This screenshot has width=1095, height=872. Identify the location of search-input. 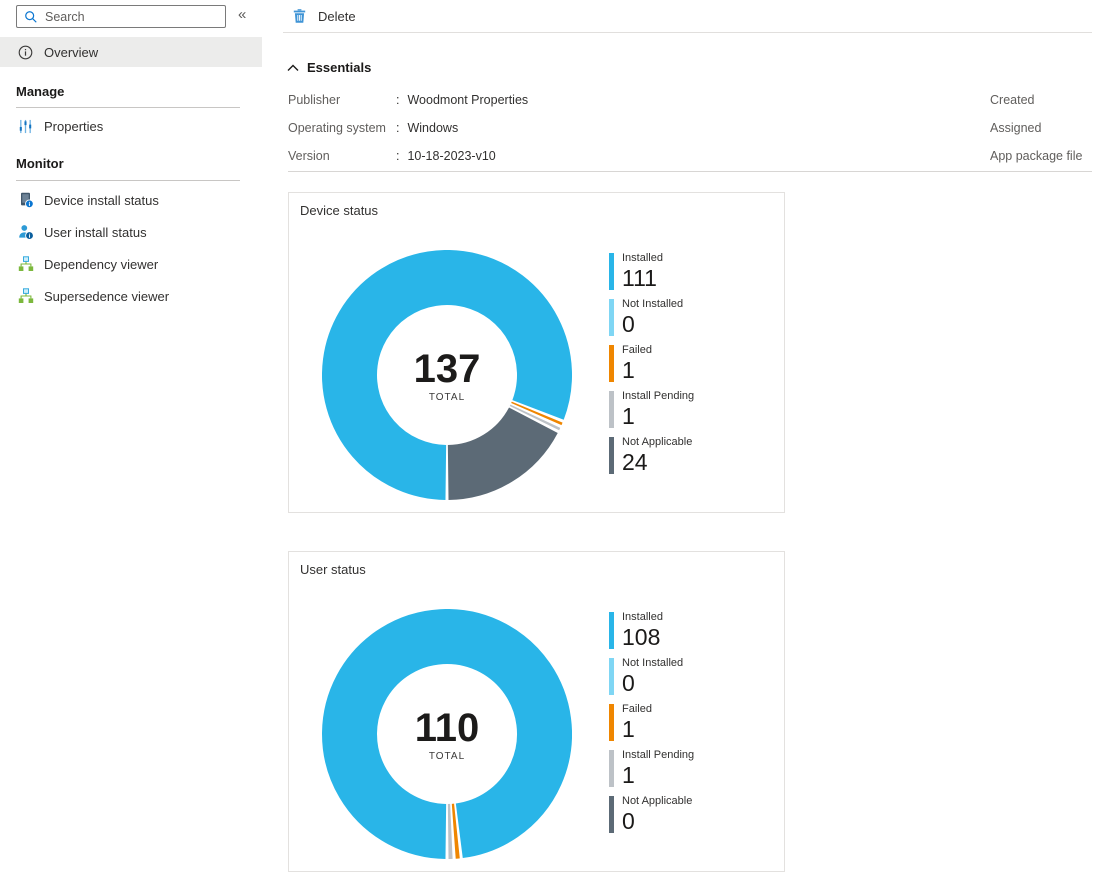
(135, 17).